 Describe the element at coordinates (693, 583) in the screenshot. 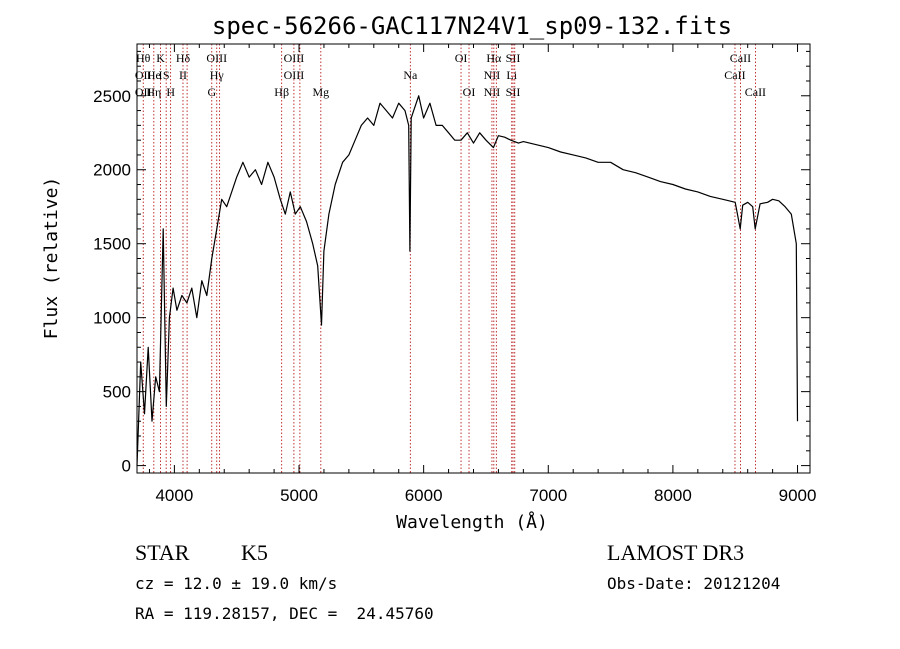

I see `obs-date-label: Obs-Date: 20121204` at that location.